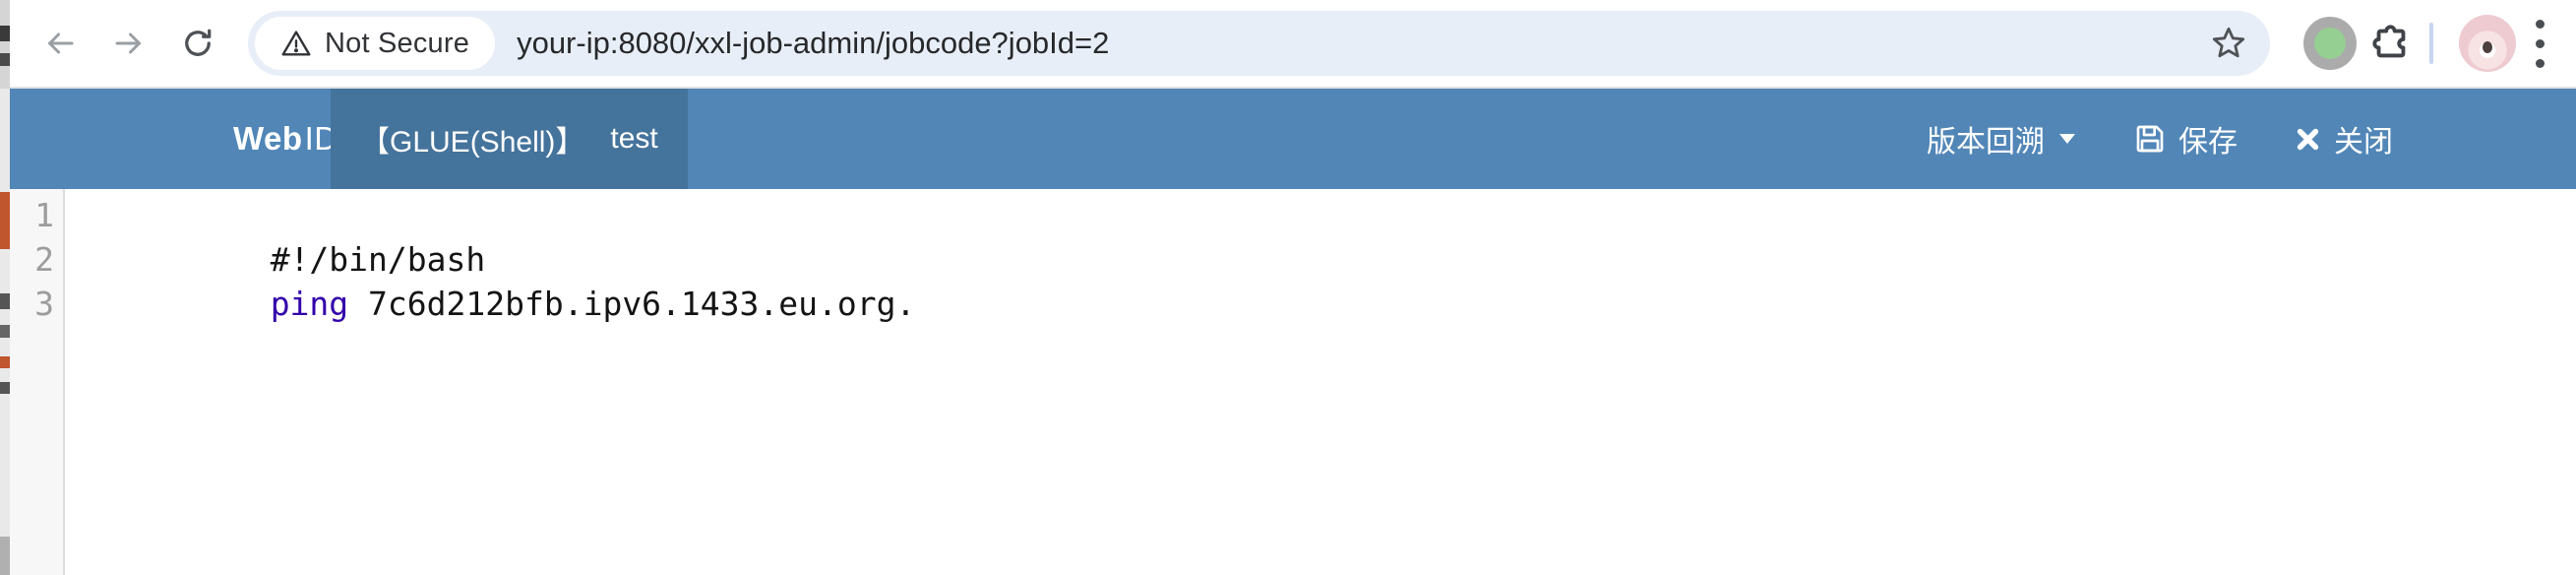  What do you see at coordinates (309, 304) in the screenshot?
I see `code-token-builtin: ping` at bounding box center [309, 304].